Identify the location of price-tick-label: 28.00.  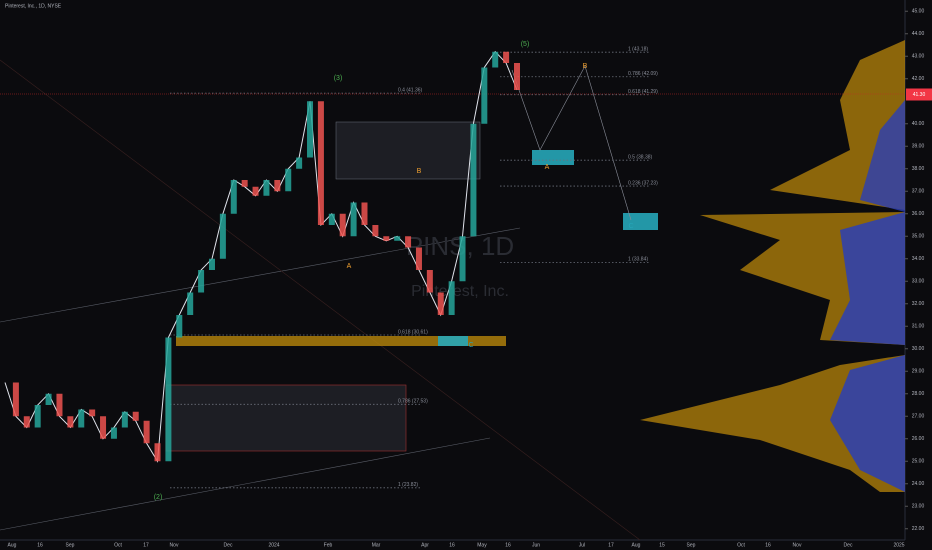
(918, 394).